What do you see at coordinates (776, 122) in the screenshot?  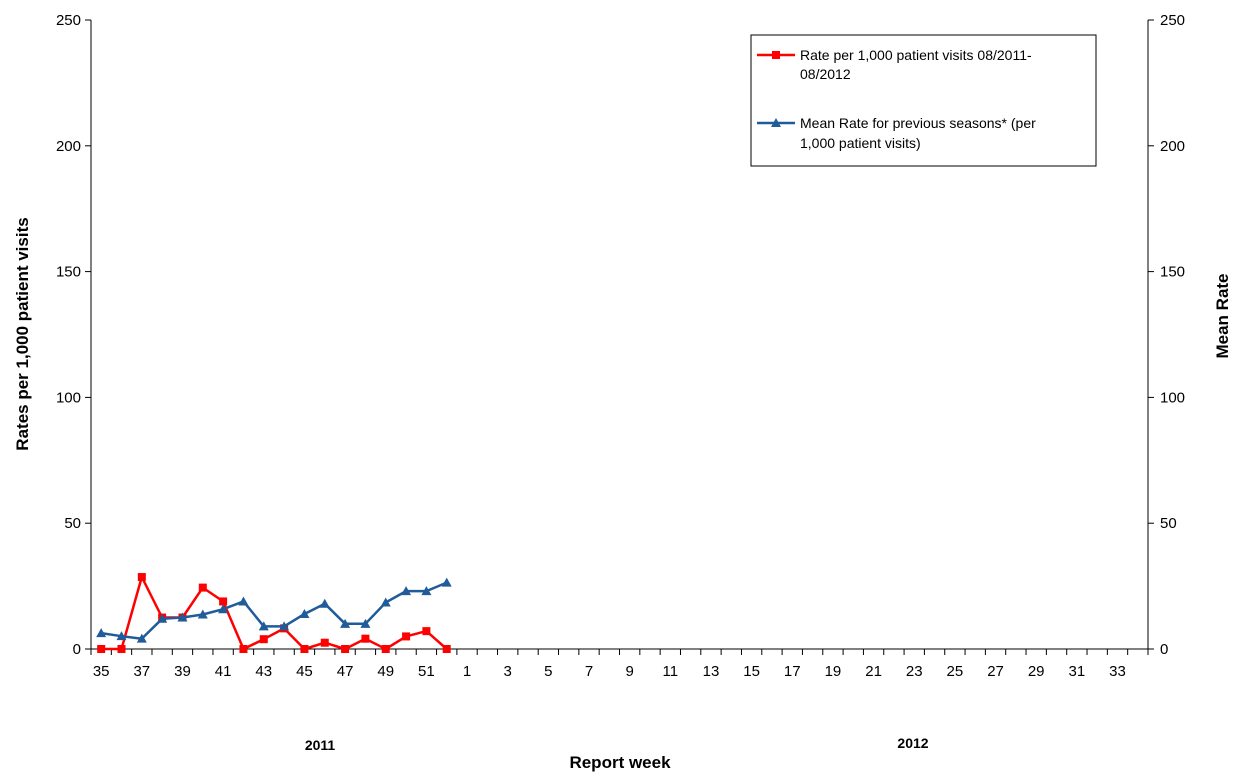 I see `legend-marker-mean` at bounding box center [776, 122].